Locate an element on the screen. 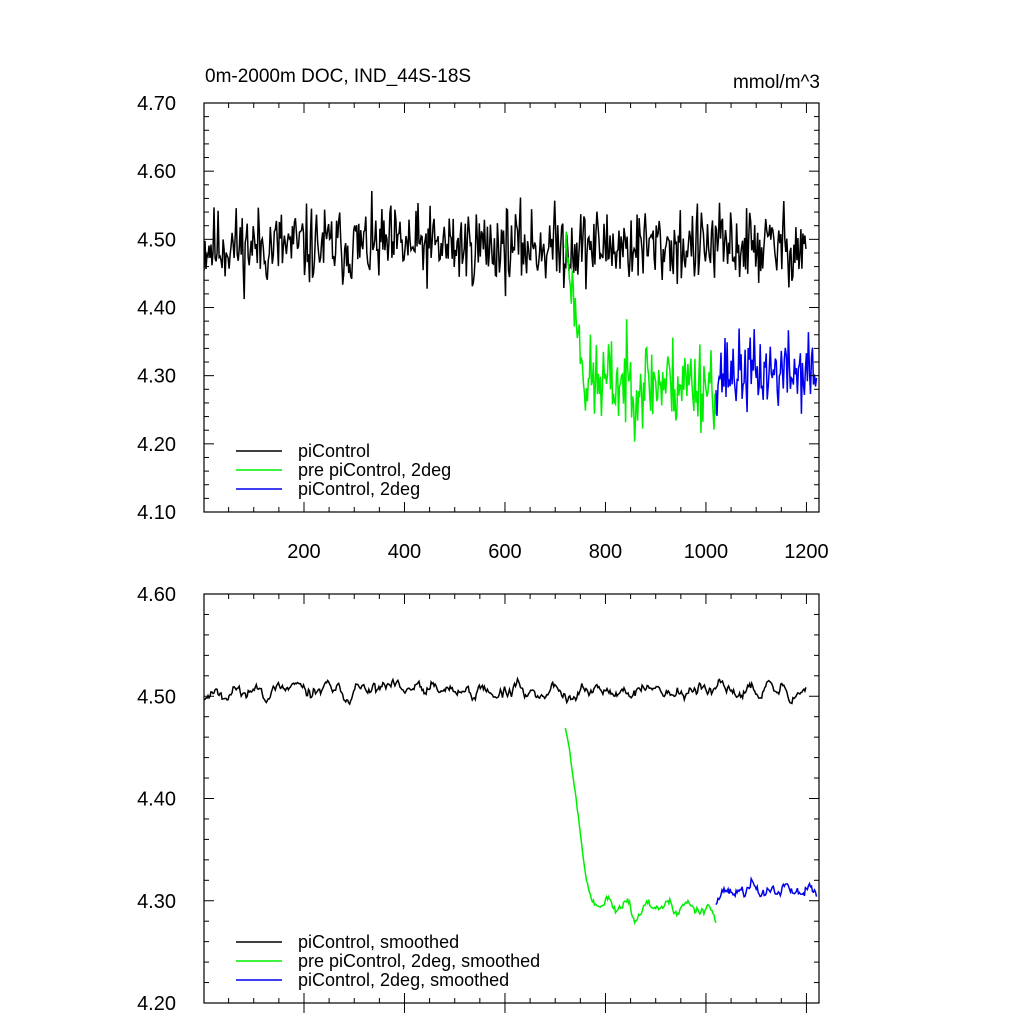 The width and height of the screenshot is (1024, 1024). x-tick-label: 1000 is located at coordinates (706, 552).